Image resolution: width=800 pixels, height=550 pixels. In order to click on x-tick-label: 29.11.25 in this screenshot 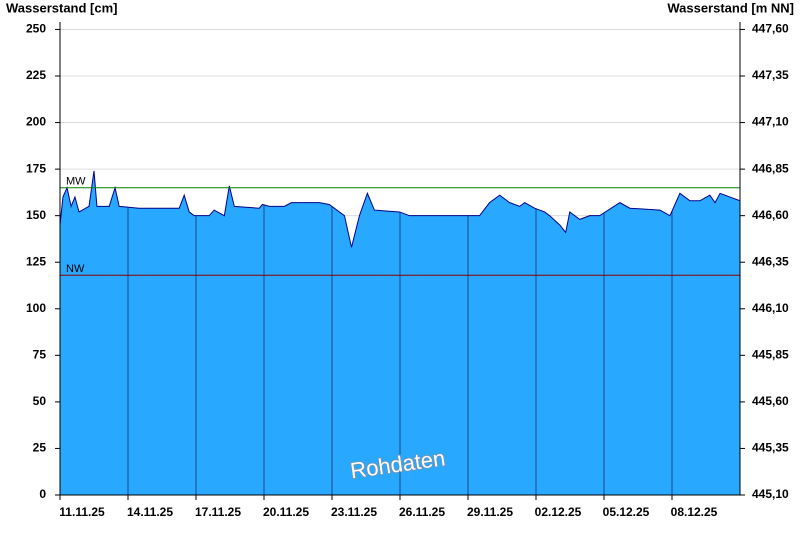, I will do `click(490, 512)`.